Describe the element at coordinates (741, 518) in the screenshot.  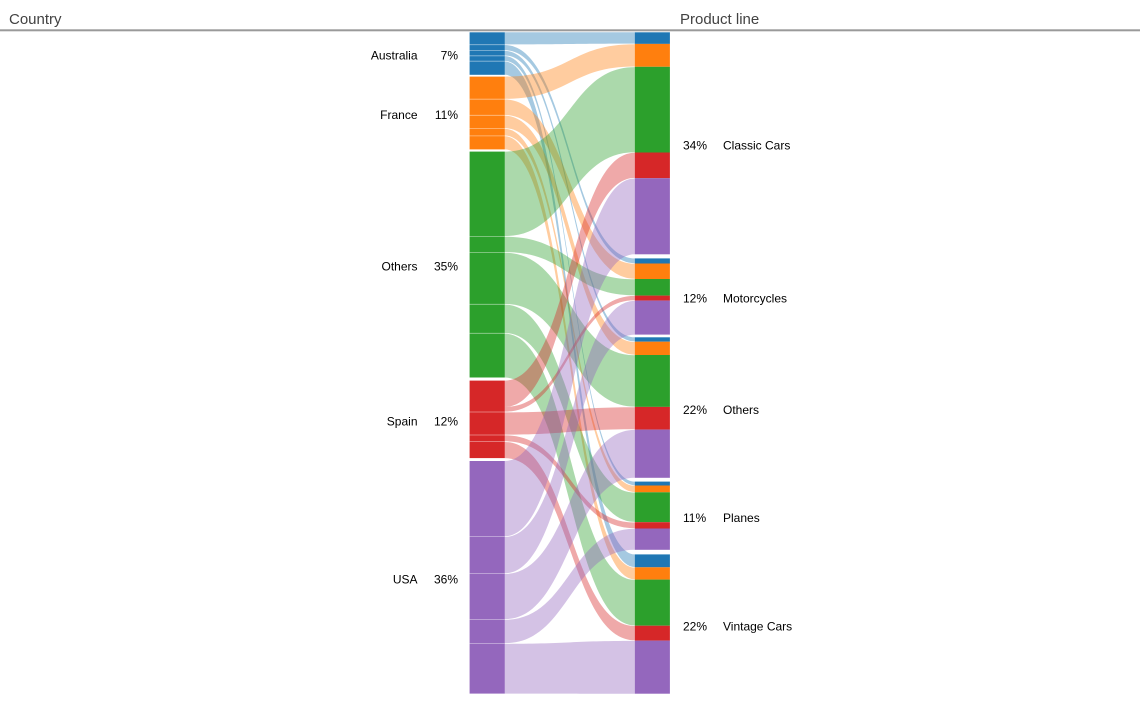
I see `svg-text: Planes` at that location.